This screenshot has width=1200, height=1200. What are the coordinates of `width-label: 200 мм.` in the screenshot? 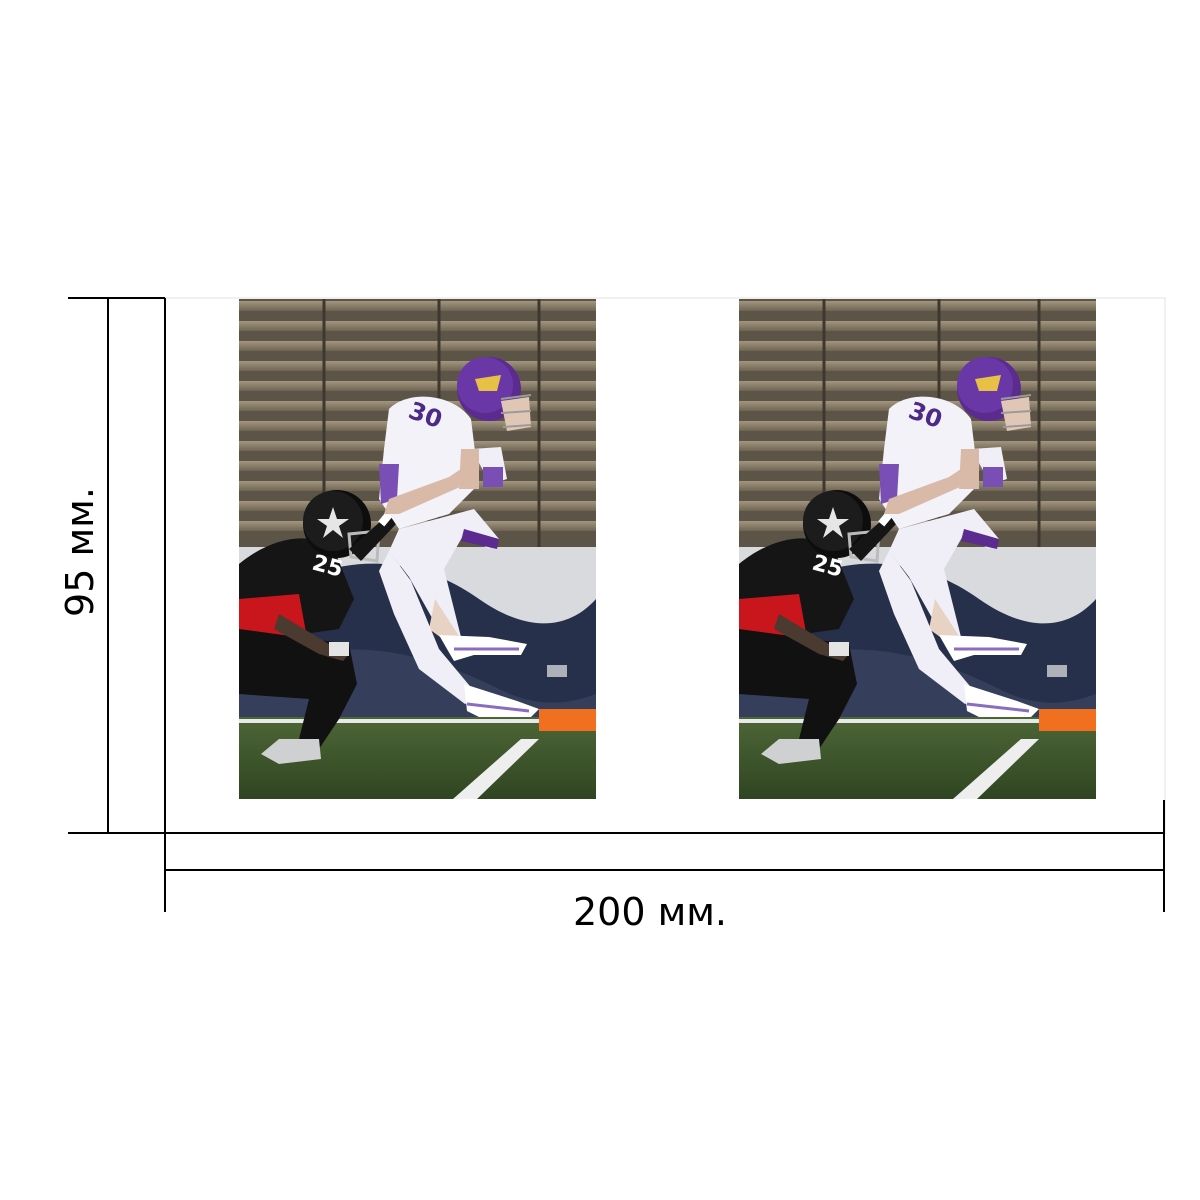 It's located at (650, 912).